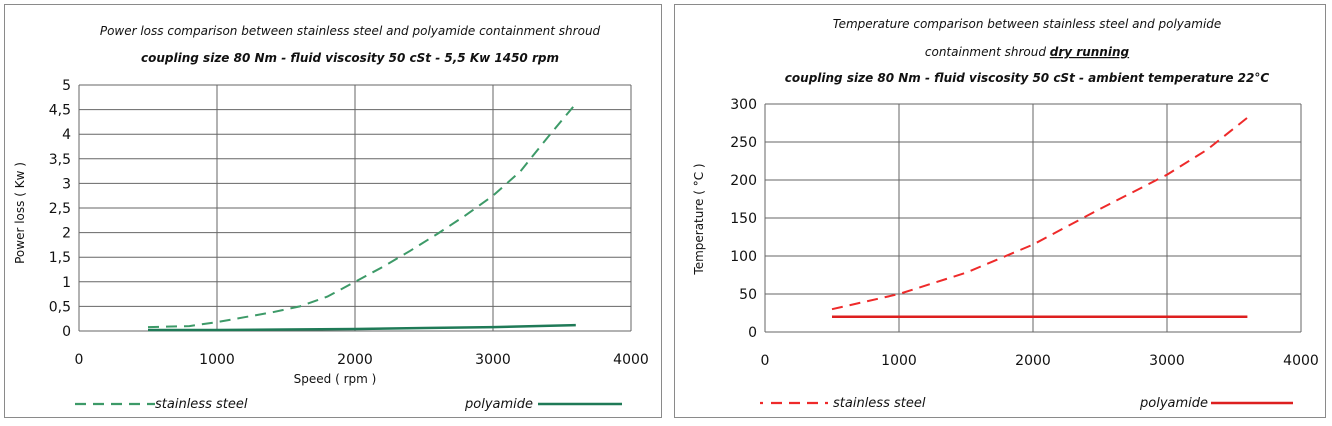  I want to click on y-axis-label: Power loss ( Kw ), so click(20, 213).